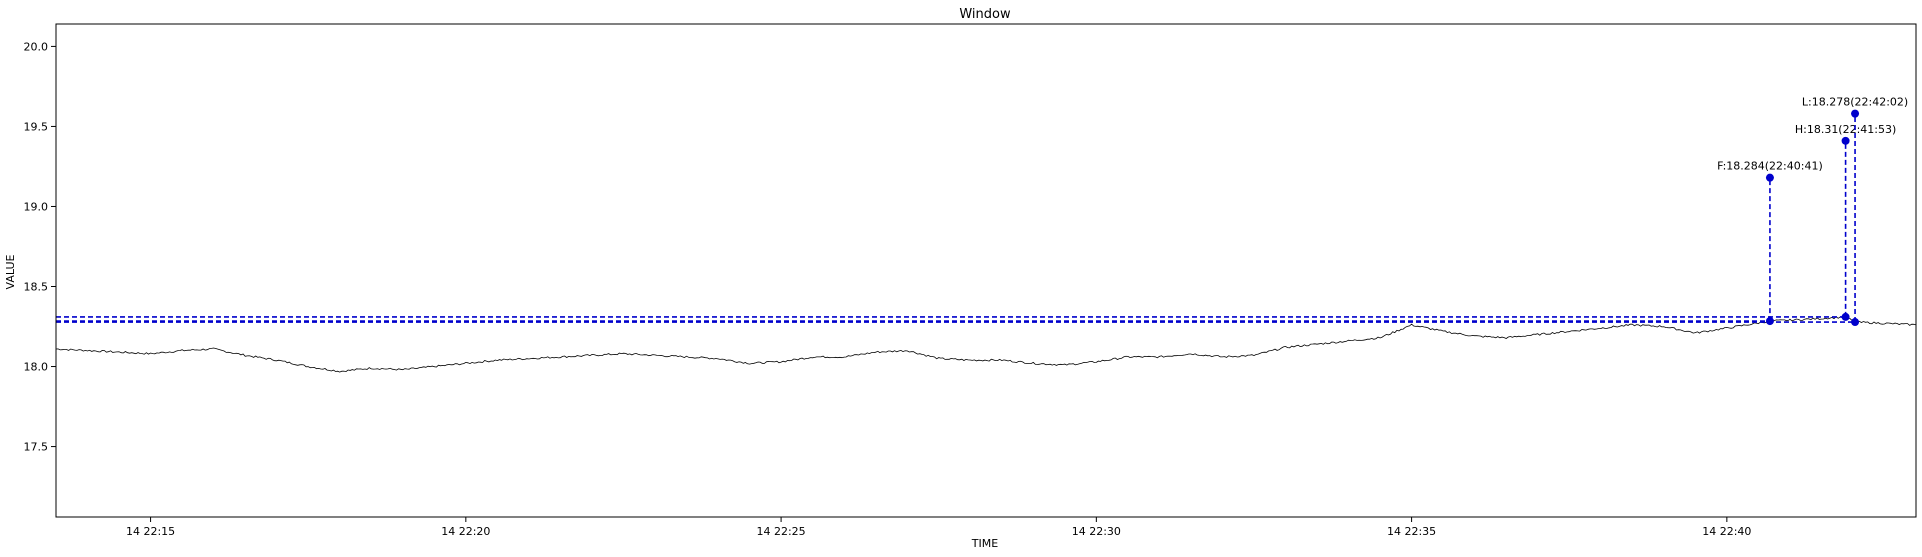 The image size is (1922, 557). I want to click on y-tick-label-4: 19.5, so click(36, 126).